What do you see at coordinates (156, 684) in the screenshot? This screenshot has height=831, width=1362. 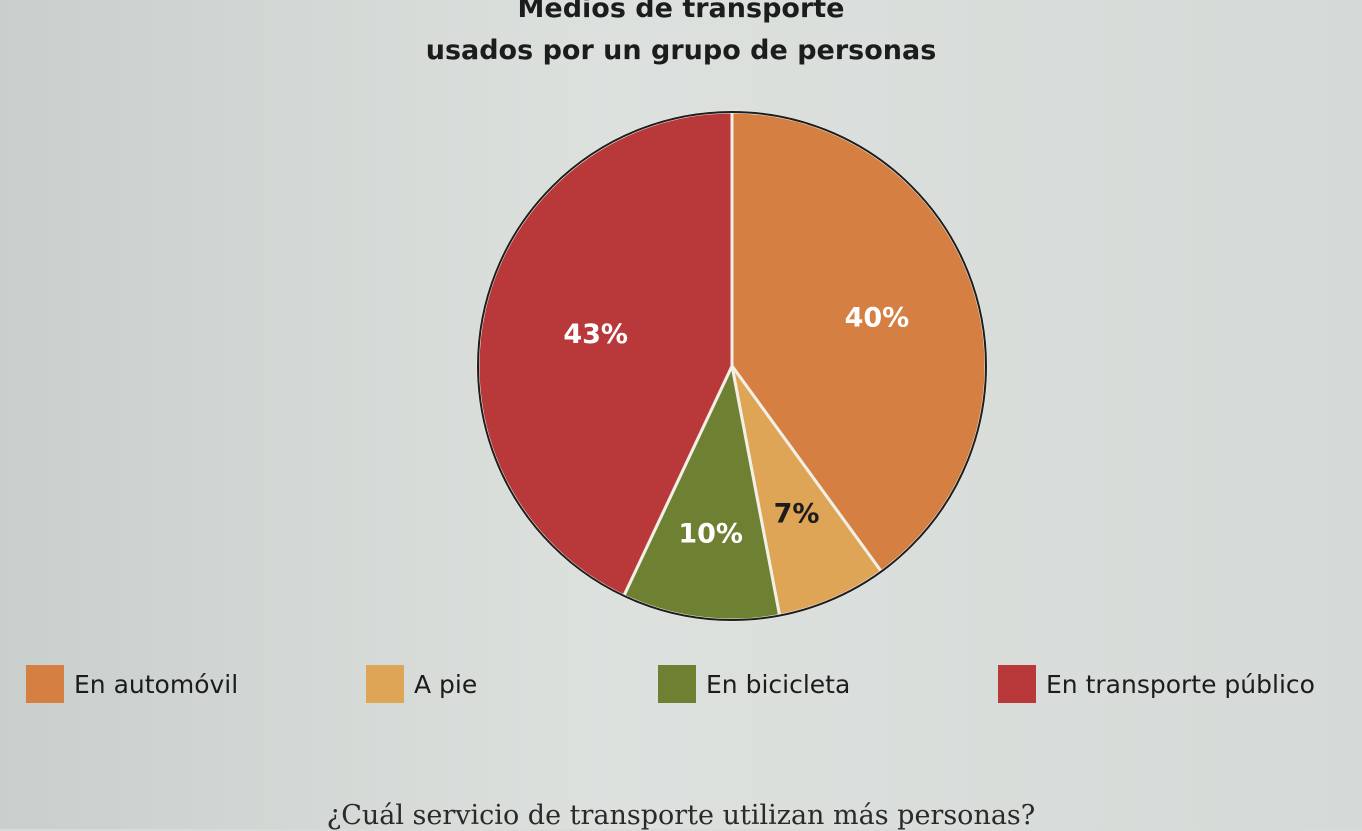 I see `legend-label-automovil: En automóvil` at bounding box center [156, 684].